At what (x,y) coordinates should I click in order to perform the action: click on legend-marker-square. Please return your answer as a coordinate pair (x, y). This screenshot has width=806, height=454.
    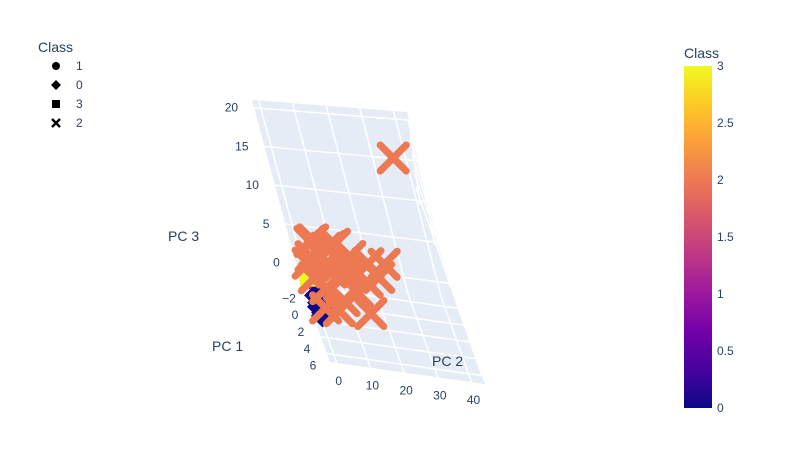
    Looking at the image, I should click on (56, 104).